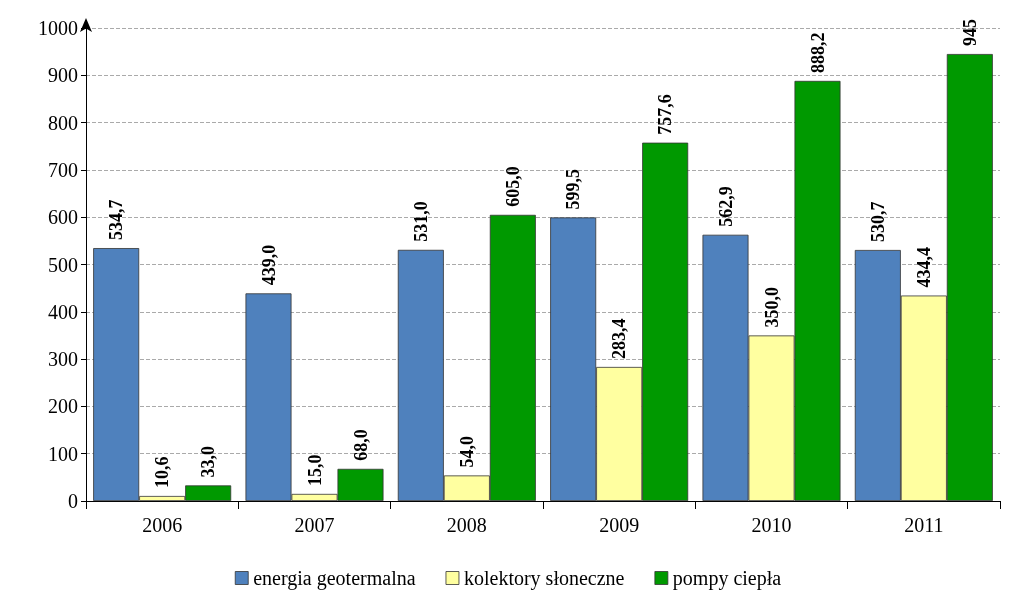 This screenshot has height=601, width=1016. I want to click on x-tick-label: 2006, so click(162, 525).